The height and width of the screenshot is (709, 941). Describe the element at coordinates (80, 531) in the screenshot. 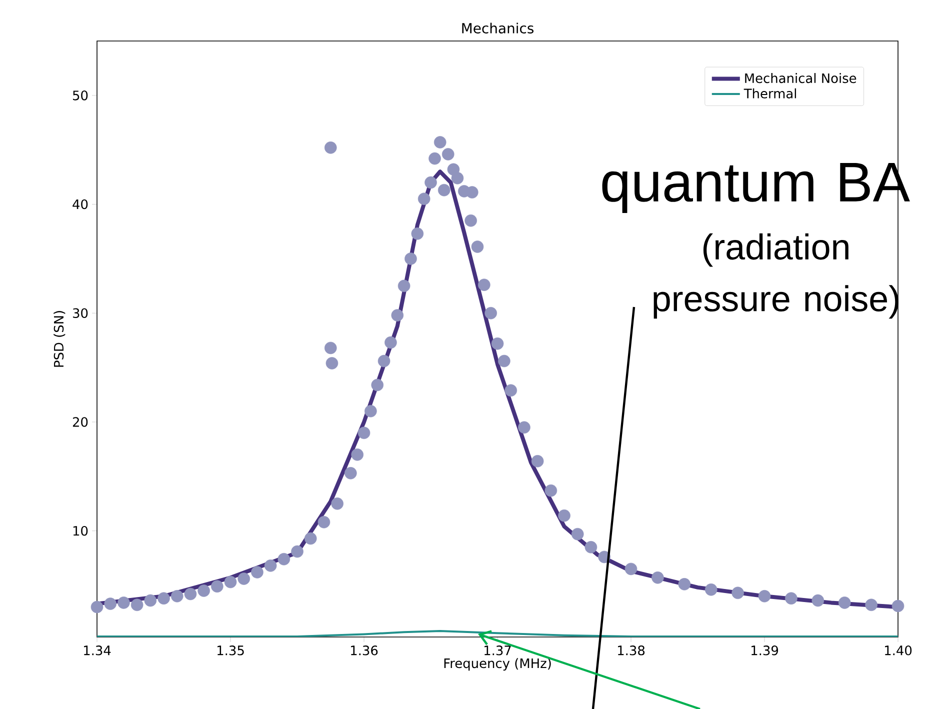

I see `y-tick-label: 10` at that location.